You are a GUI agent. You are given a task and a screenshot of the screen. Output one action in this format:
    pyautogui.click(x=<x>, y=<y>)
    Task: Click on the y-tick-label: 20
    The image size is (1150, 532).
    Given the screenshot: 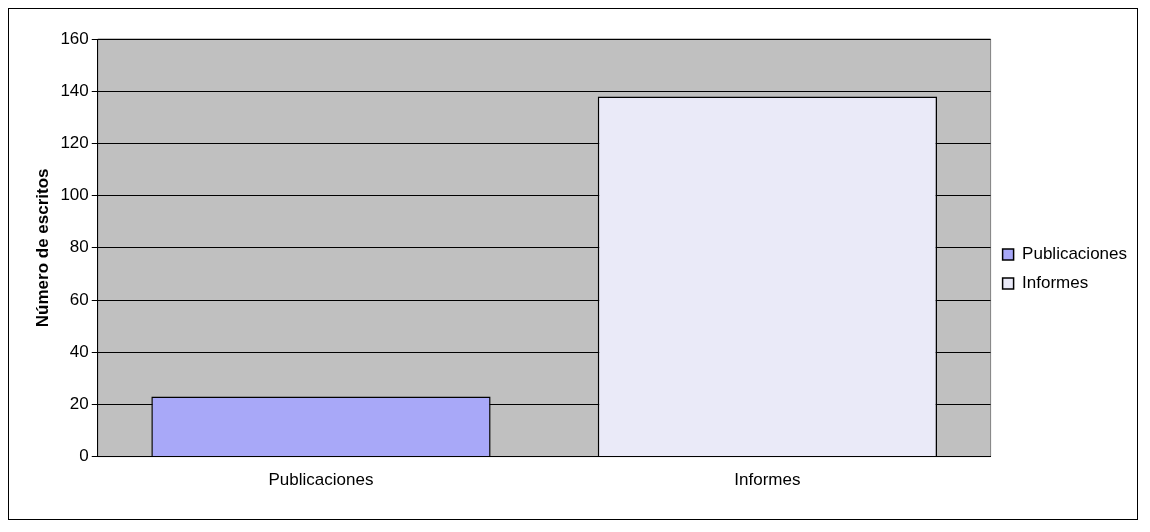 What is the action you would take?
    pyautogui.click(x=79, y=404)
    